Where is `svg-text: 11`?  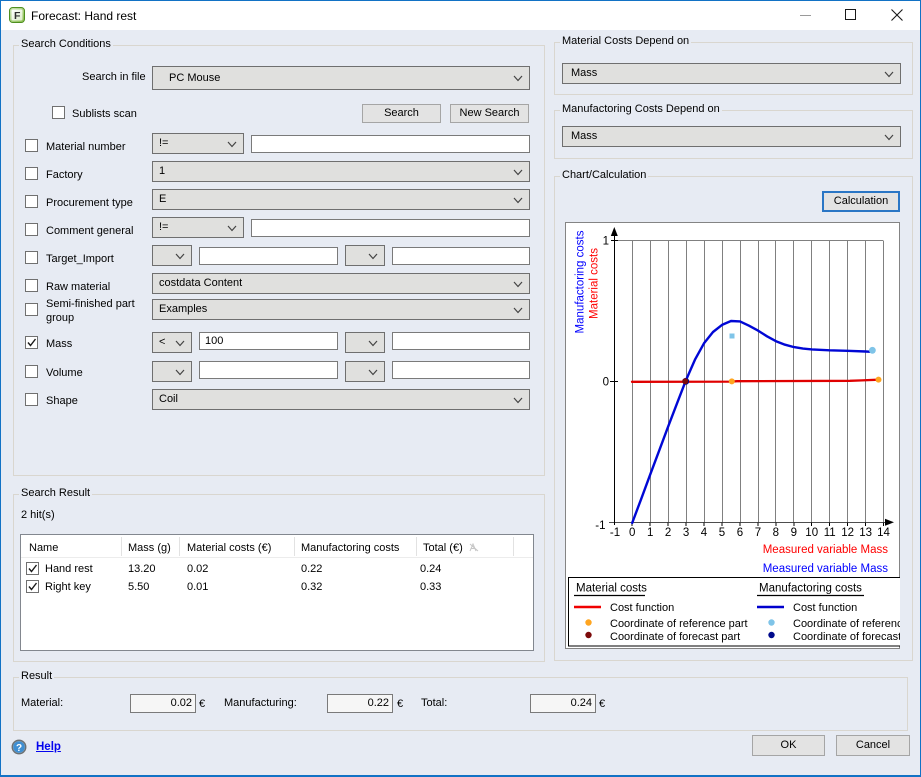 svg-text: 11 is located at coordinates (830, 533).